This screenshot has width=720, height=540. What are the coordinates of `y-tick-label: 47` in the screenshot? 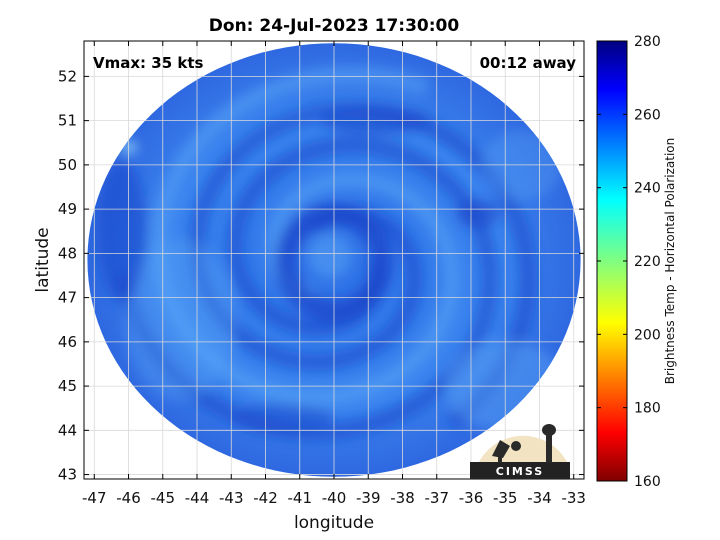 It's located at (67, 298).